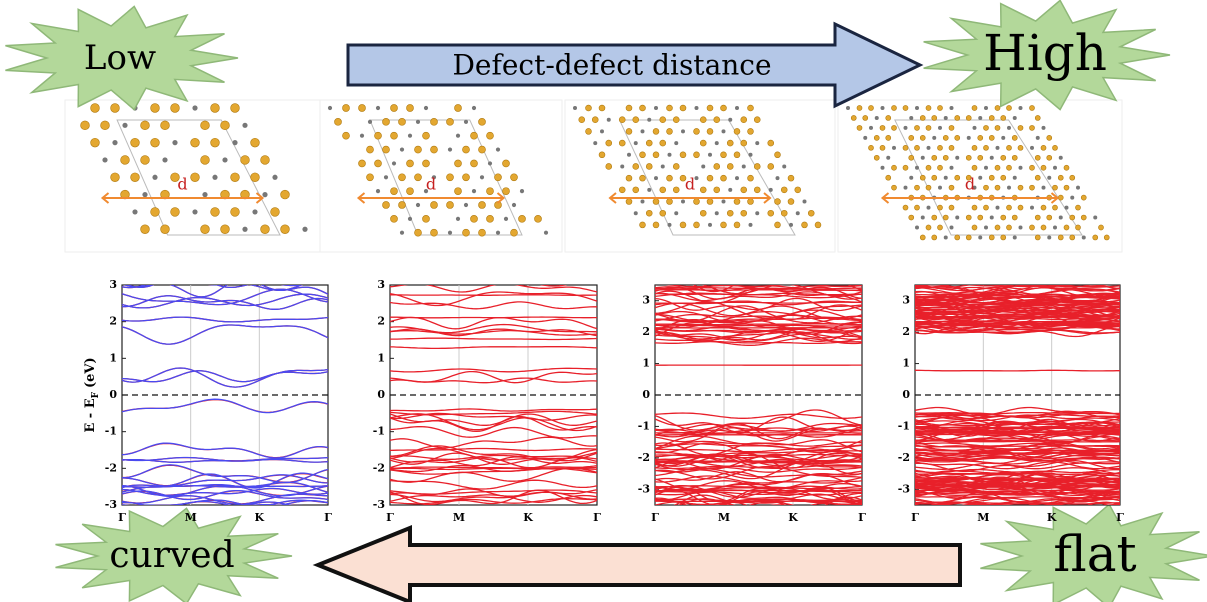 The height and width of the screenshot is (602, 1207). Describe the element at coordinates (379, 504) in the screenshot. I see `y-tick-label: -3` at that location.